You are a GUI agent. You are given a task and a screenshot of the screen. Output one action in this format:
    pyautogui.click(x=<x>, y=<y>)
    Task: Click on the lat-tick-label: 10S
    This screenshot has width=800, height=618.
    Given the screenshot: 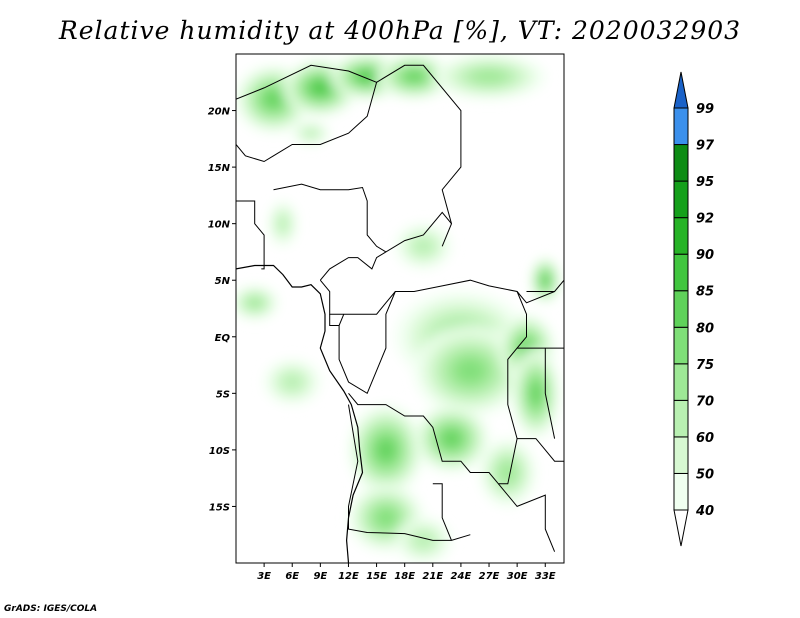 What is the action you would take?
    pyautogui.click(x=219, y=451)
    